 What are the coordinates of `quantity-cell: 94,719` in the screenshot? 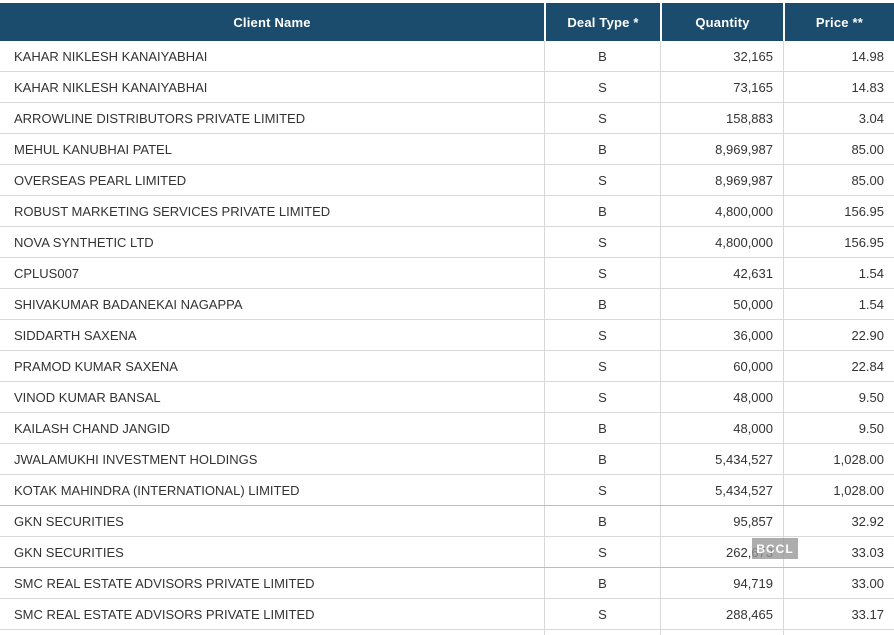 It's located at (721, 583).